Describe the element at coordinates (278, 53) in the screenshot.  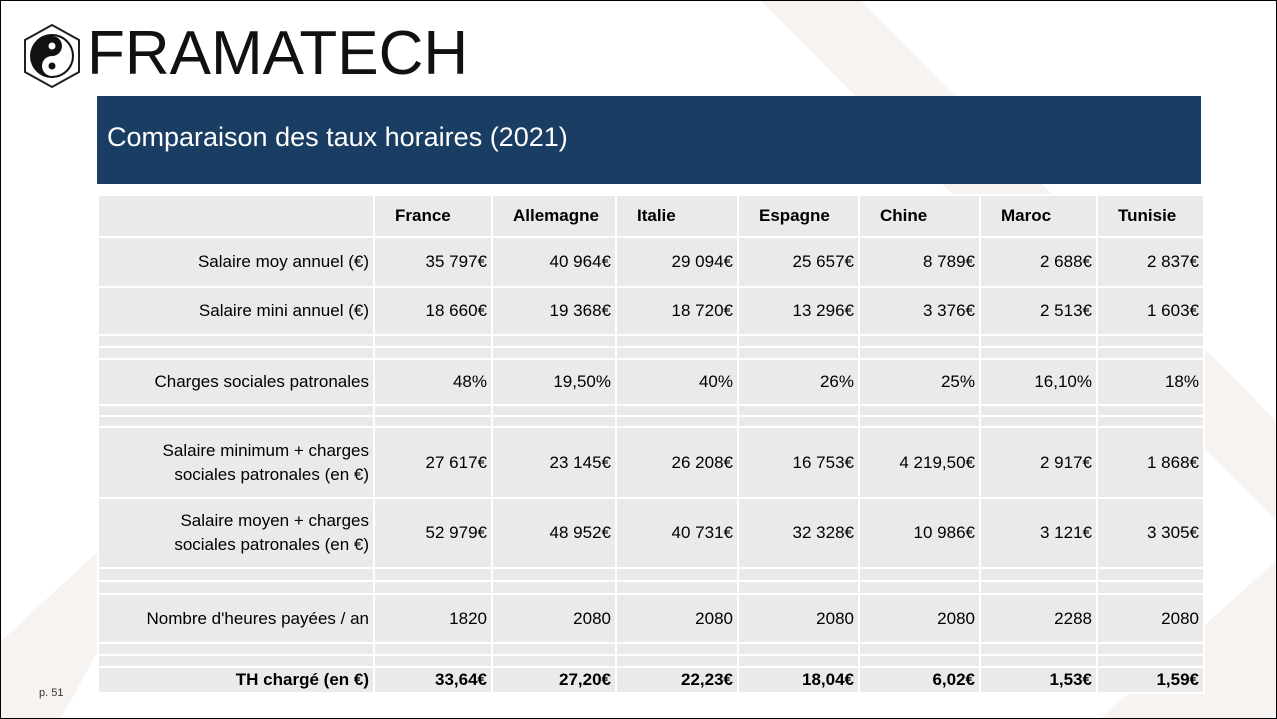
I see `brand: FRAMATECH` at that location.